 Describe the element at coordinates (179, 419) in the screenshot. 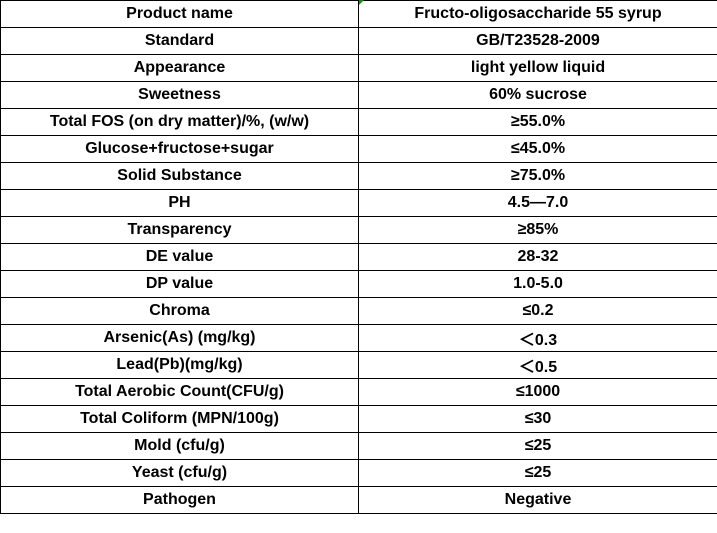

I see `row-label: Total Coliform (MPN/100g)` at that location.